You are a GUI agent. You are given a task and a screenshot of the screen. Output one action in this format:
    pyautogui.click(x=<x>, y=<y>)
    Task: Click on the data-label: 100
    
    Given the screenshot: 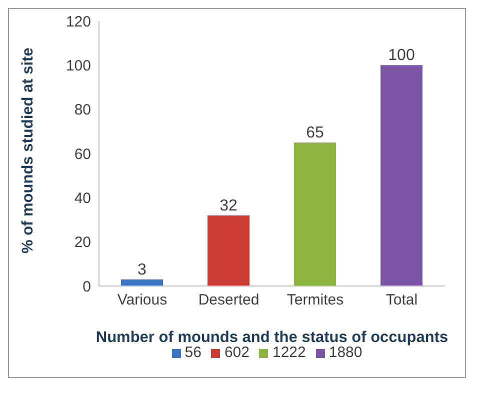 What is the action you would take?
    pyautogui.click(x=401, y=55)
    